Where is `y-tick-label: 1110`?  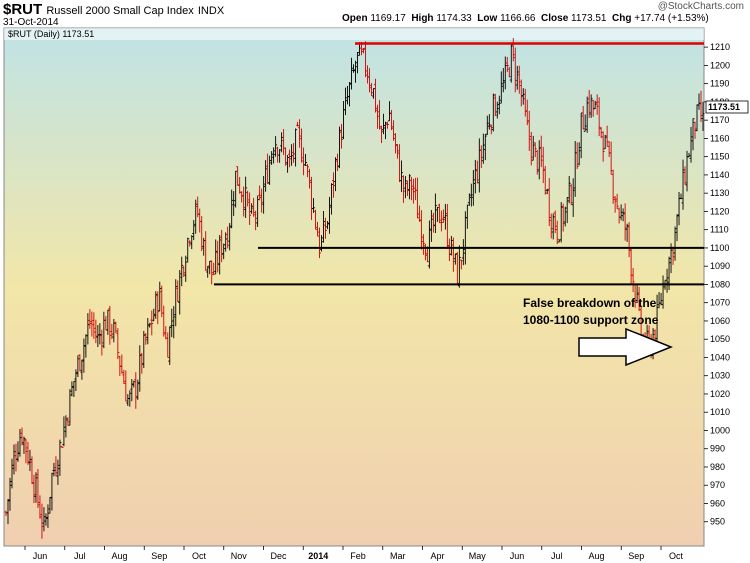 y-tick-label: 1110 is located at coordinates (719, 230).